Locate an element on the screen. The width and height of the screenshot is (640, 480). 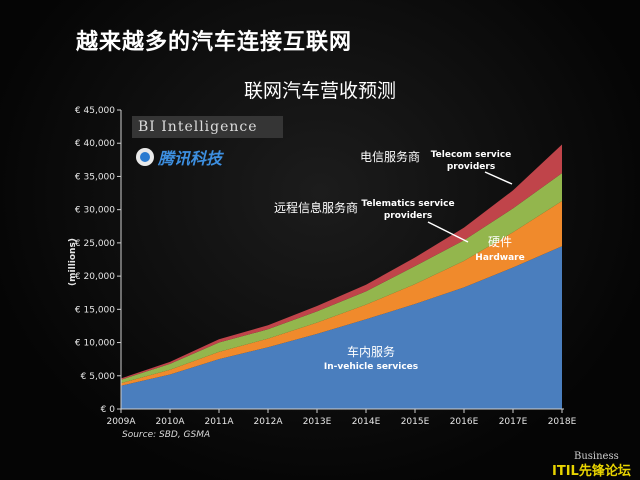
partner-logo-icon is located at coordinates (145, 157).